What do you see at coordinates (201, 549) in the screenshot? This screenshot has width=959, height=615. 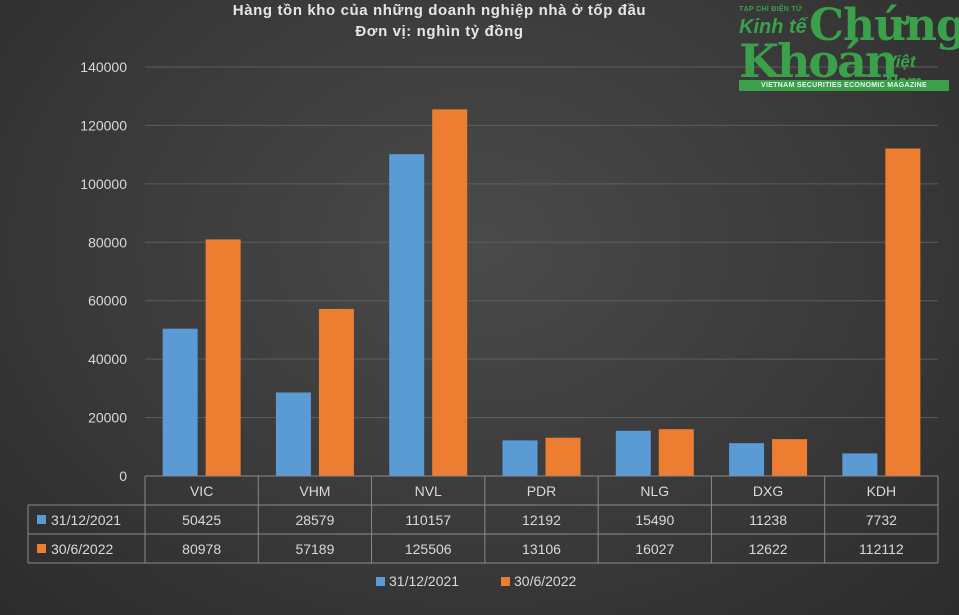 I see `data-label: 80978` at bounding box center [201, 549].